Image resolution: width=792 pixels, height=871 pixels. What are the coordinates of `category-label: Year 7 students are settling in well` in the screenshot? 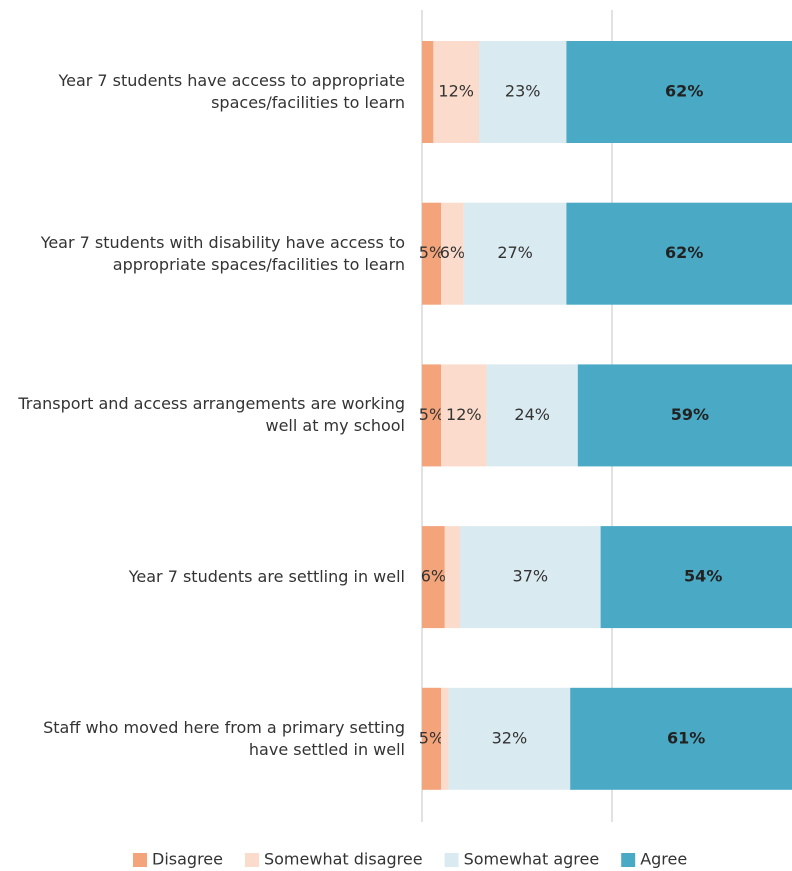 It's located at (266, 577).